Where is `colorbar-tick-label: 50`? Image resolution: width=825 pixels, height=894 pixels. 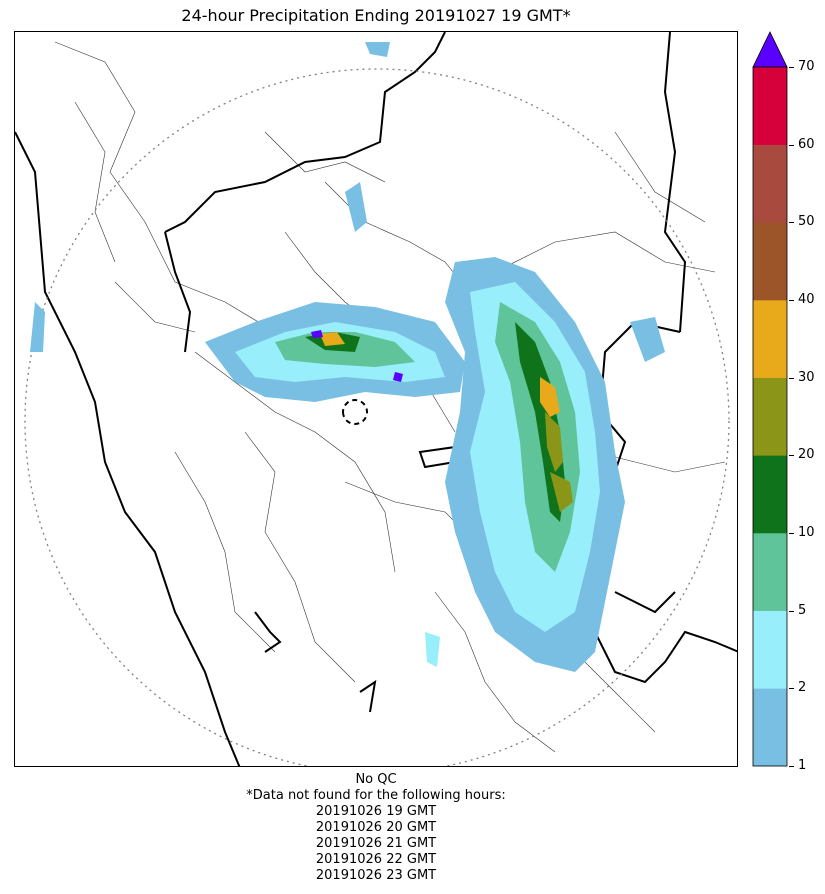
colorbar-tick-label: 50 is located at coordinates (806, 222).